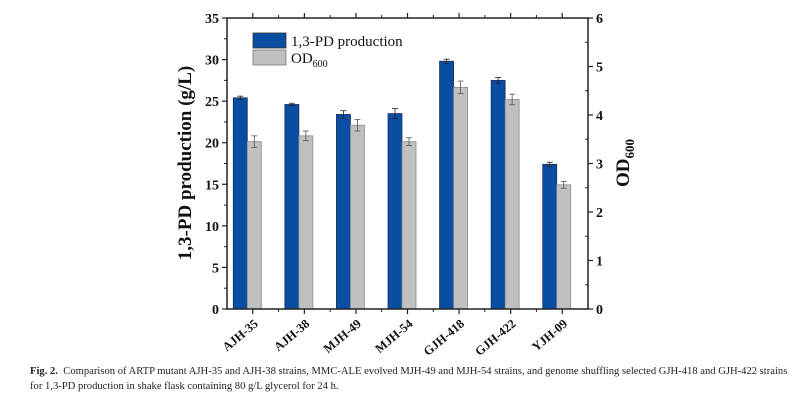  I want to click on x-tick-label: GJH-422, so click(495, 338).